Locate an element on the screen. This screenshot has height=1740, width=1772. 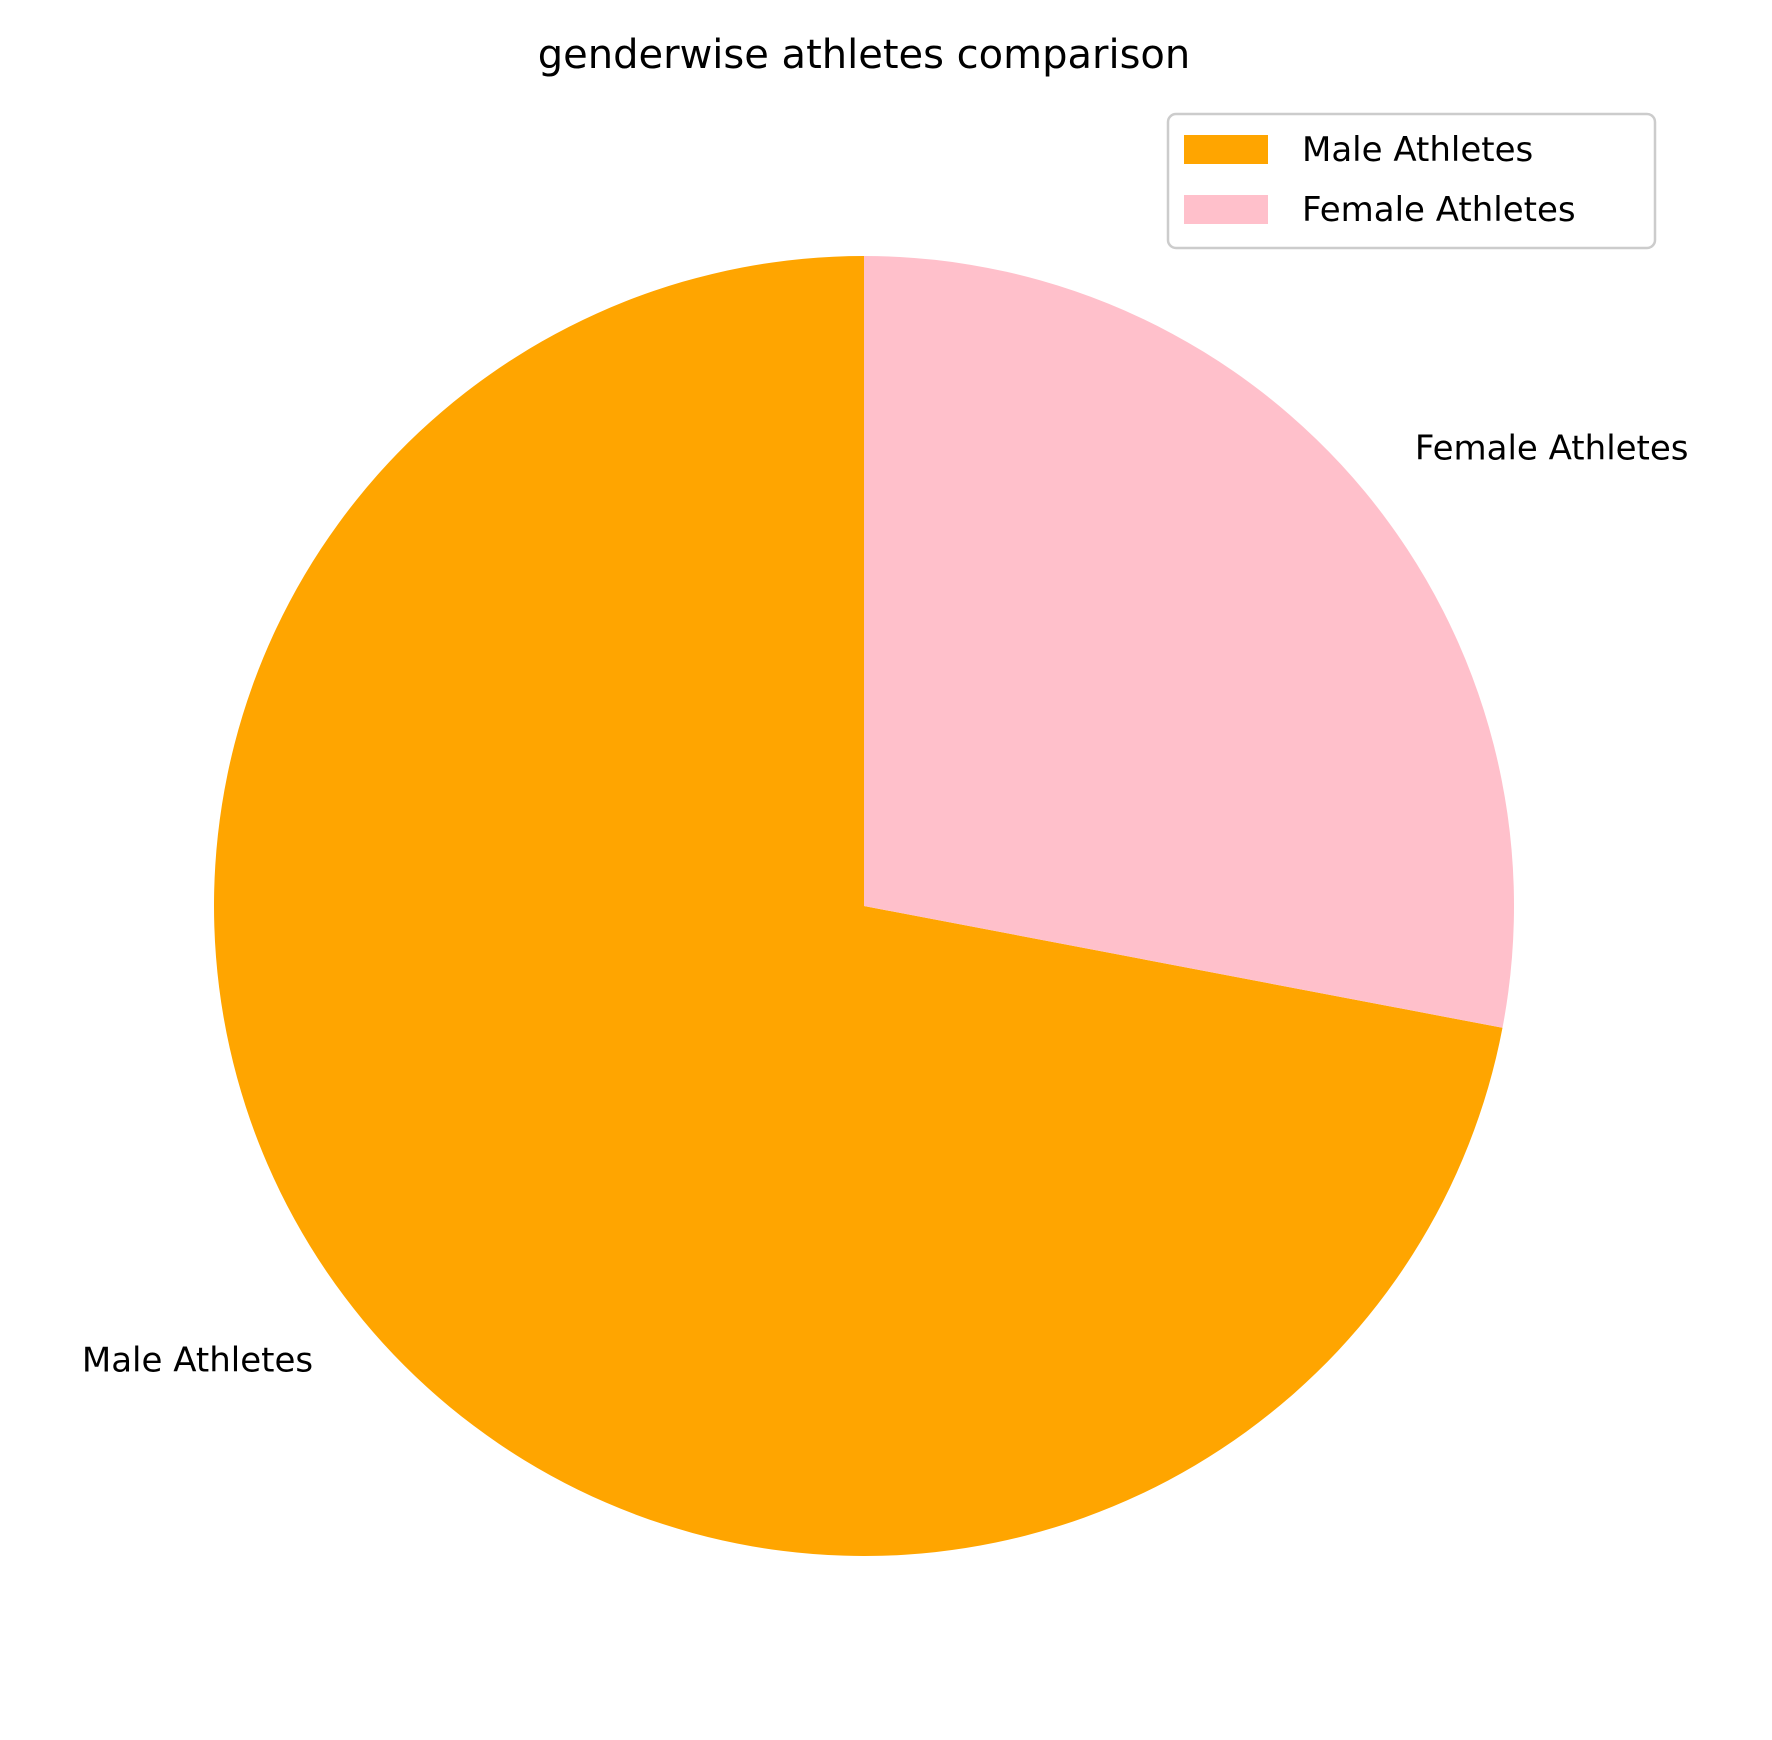
legend-swatch-female-athletes is located at coordinates (1226, 209).